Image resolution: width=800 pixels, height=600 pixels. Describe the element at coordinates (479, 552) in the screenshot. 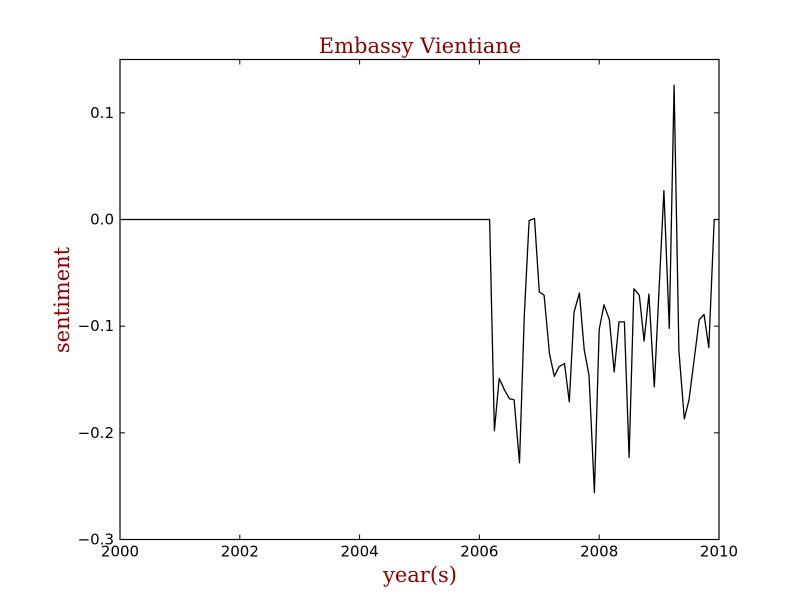

I see `x-tick-label: 2006` at that location.